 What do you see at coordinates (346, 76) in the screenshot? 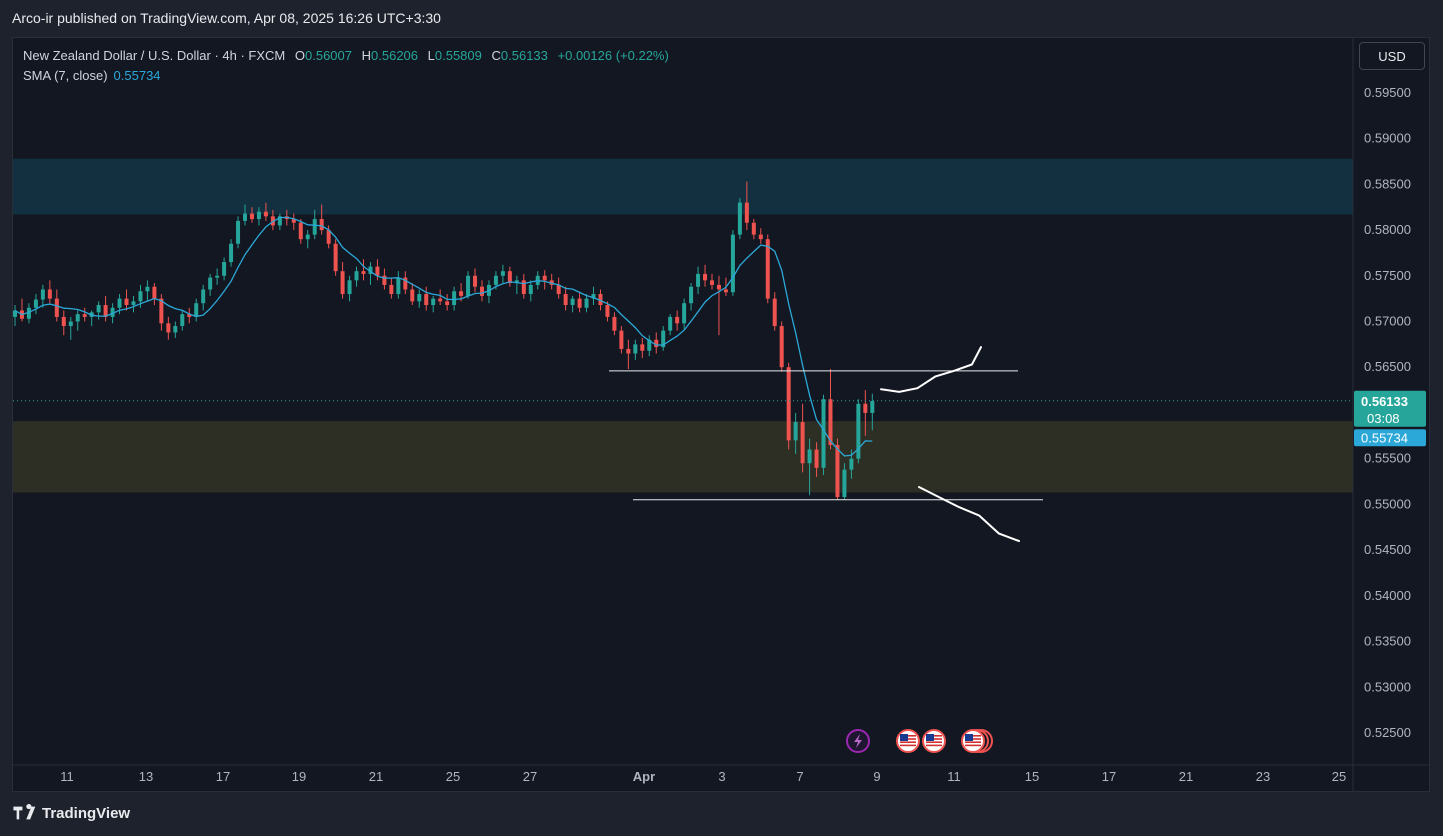
I see `legend-sma-row: SMA (7, close) 0.55734` at bounding box center [346, 76].